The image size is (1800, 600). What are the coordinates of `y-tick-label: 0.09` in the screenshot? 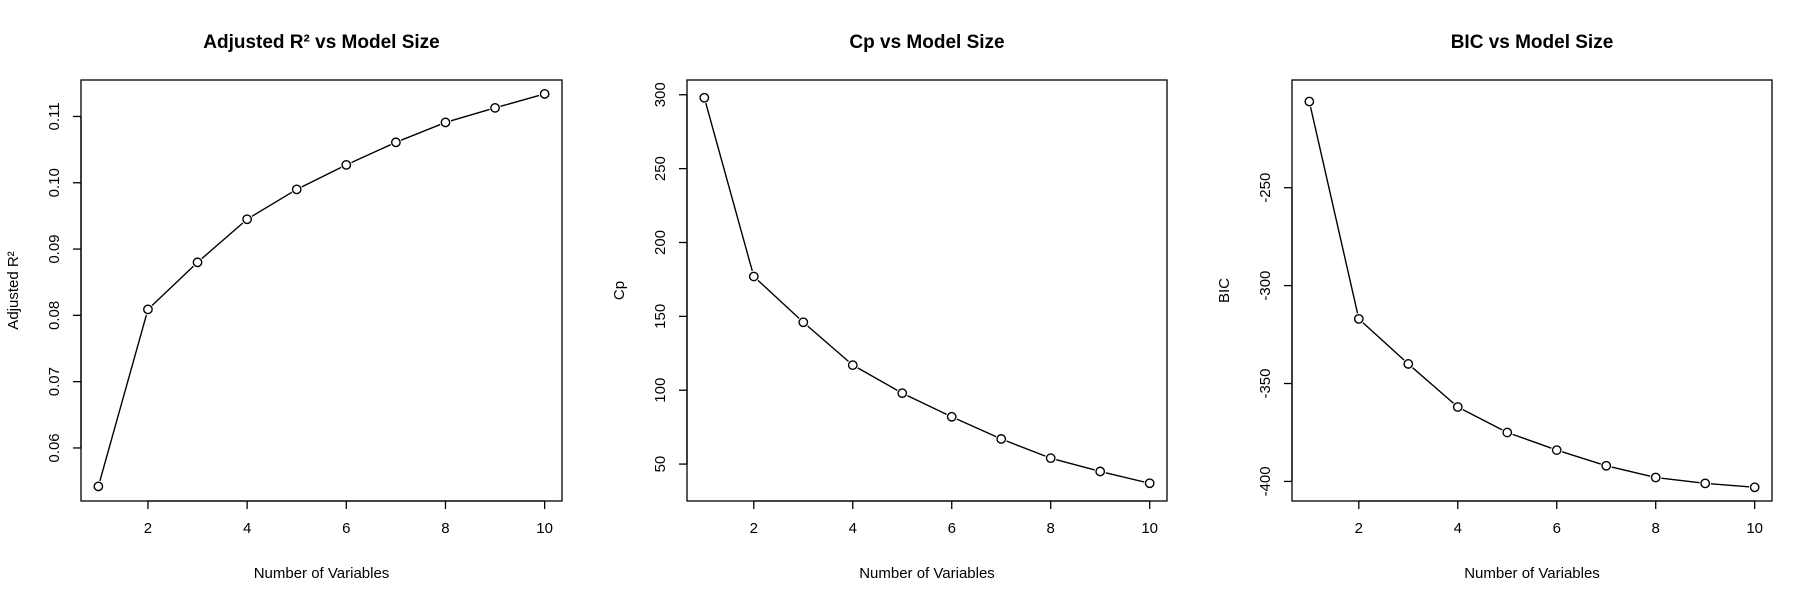 It's located at (54, 248).